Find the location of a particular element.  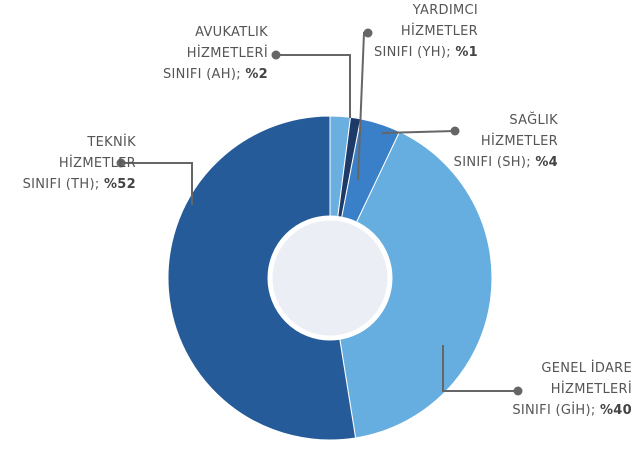

value-label: %52 is located at coordinates (119, 184).